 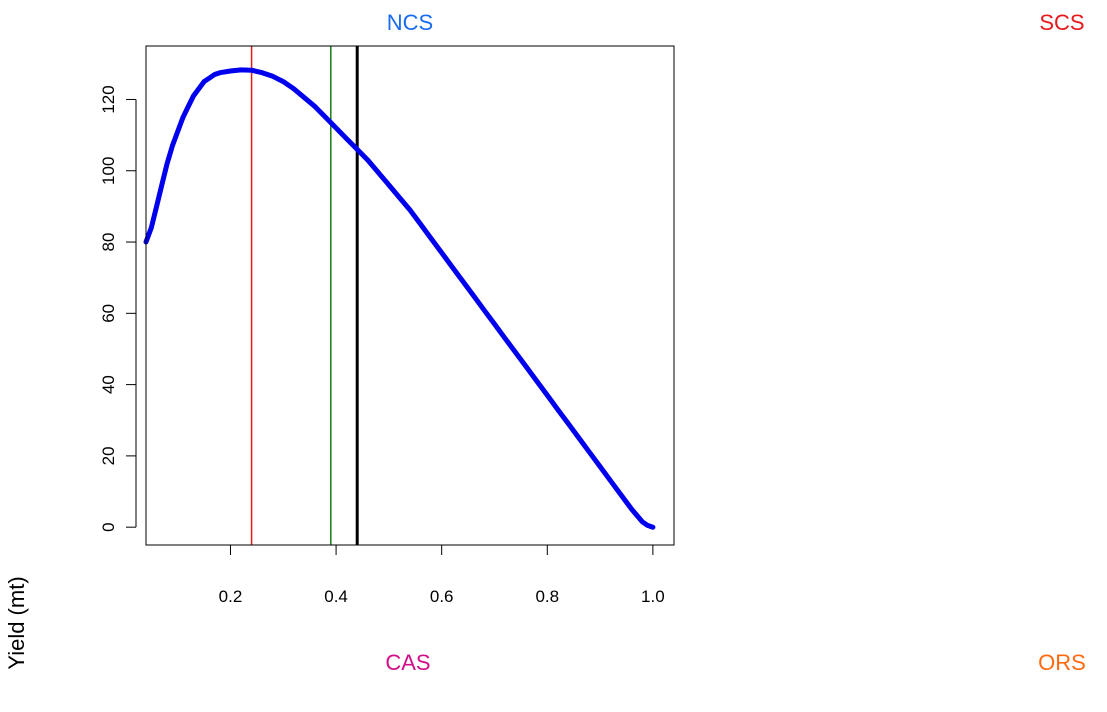 What do you see at coordinates (653, 596) in the screenshot?
I see `x-tick-label: 1.0` at bounding box center [653, 596].